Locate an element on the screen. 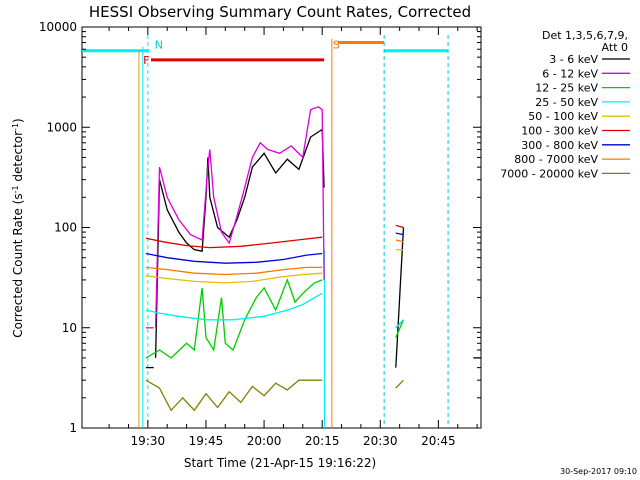 Image resolution: width=640 pixels, height=480 pixels. legend-header-2: Att 0 is located at coordinates (615, 47).